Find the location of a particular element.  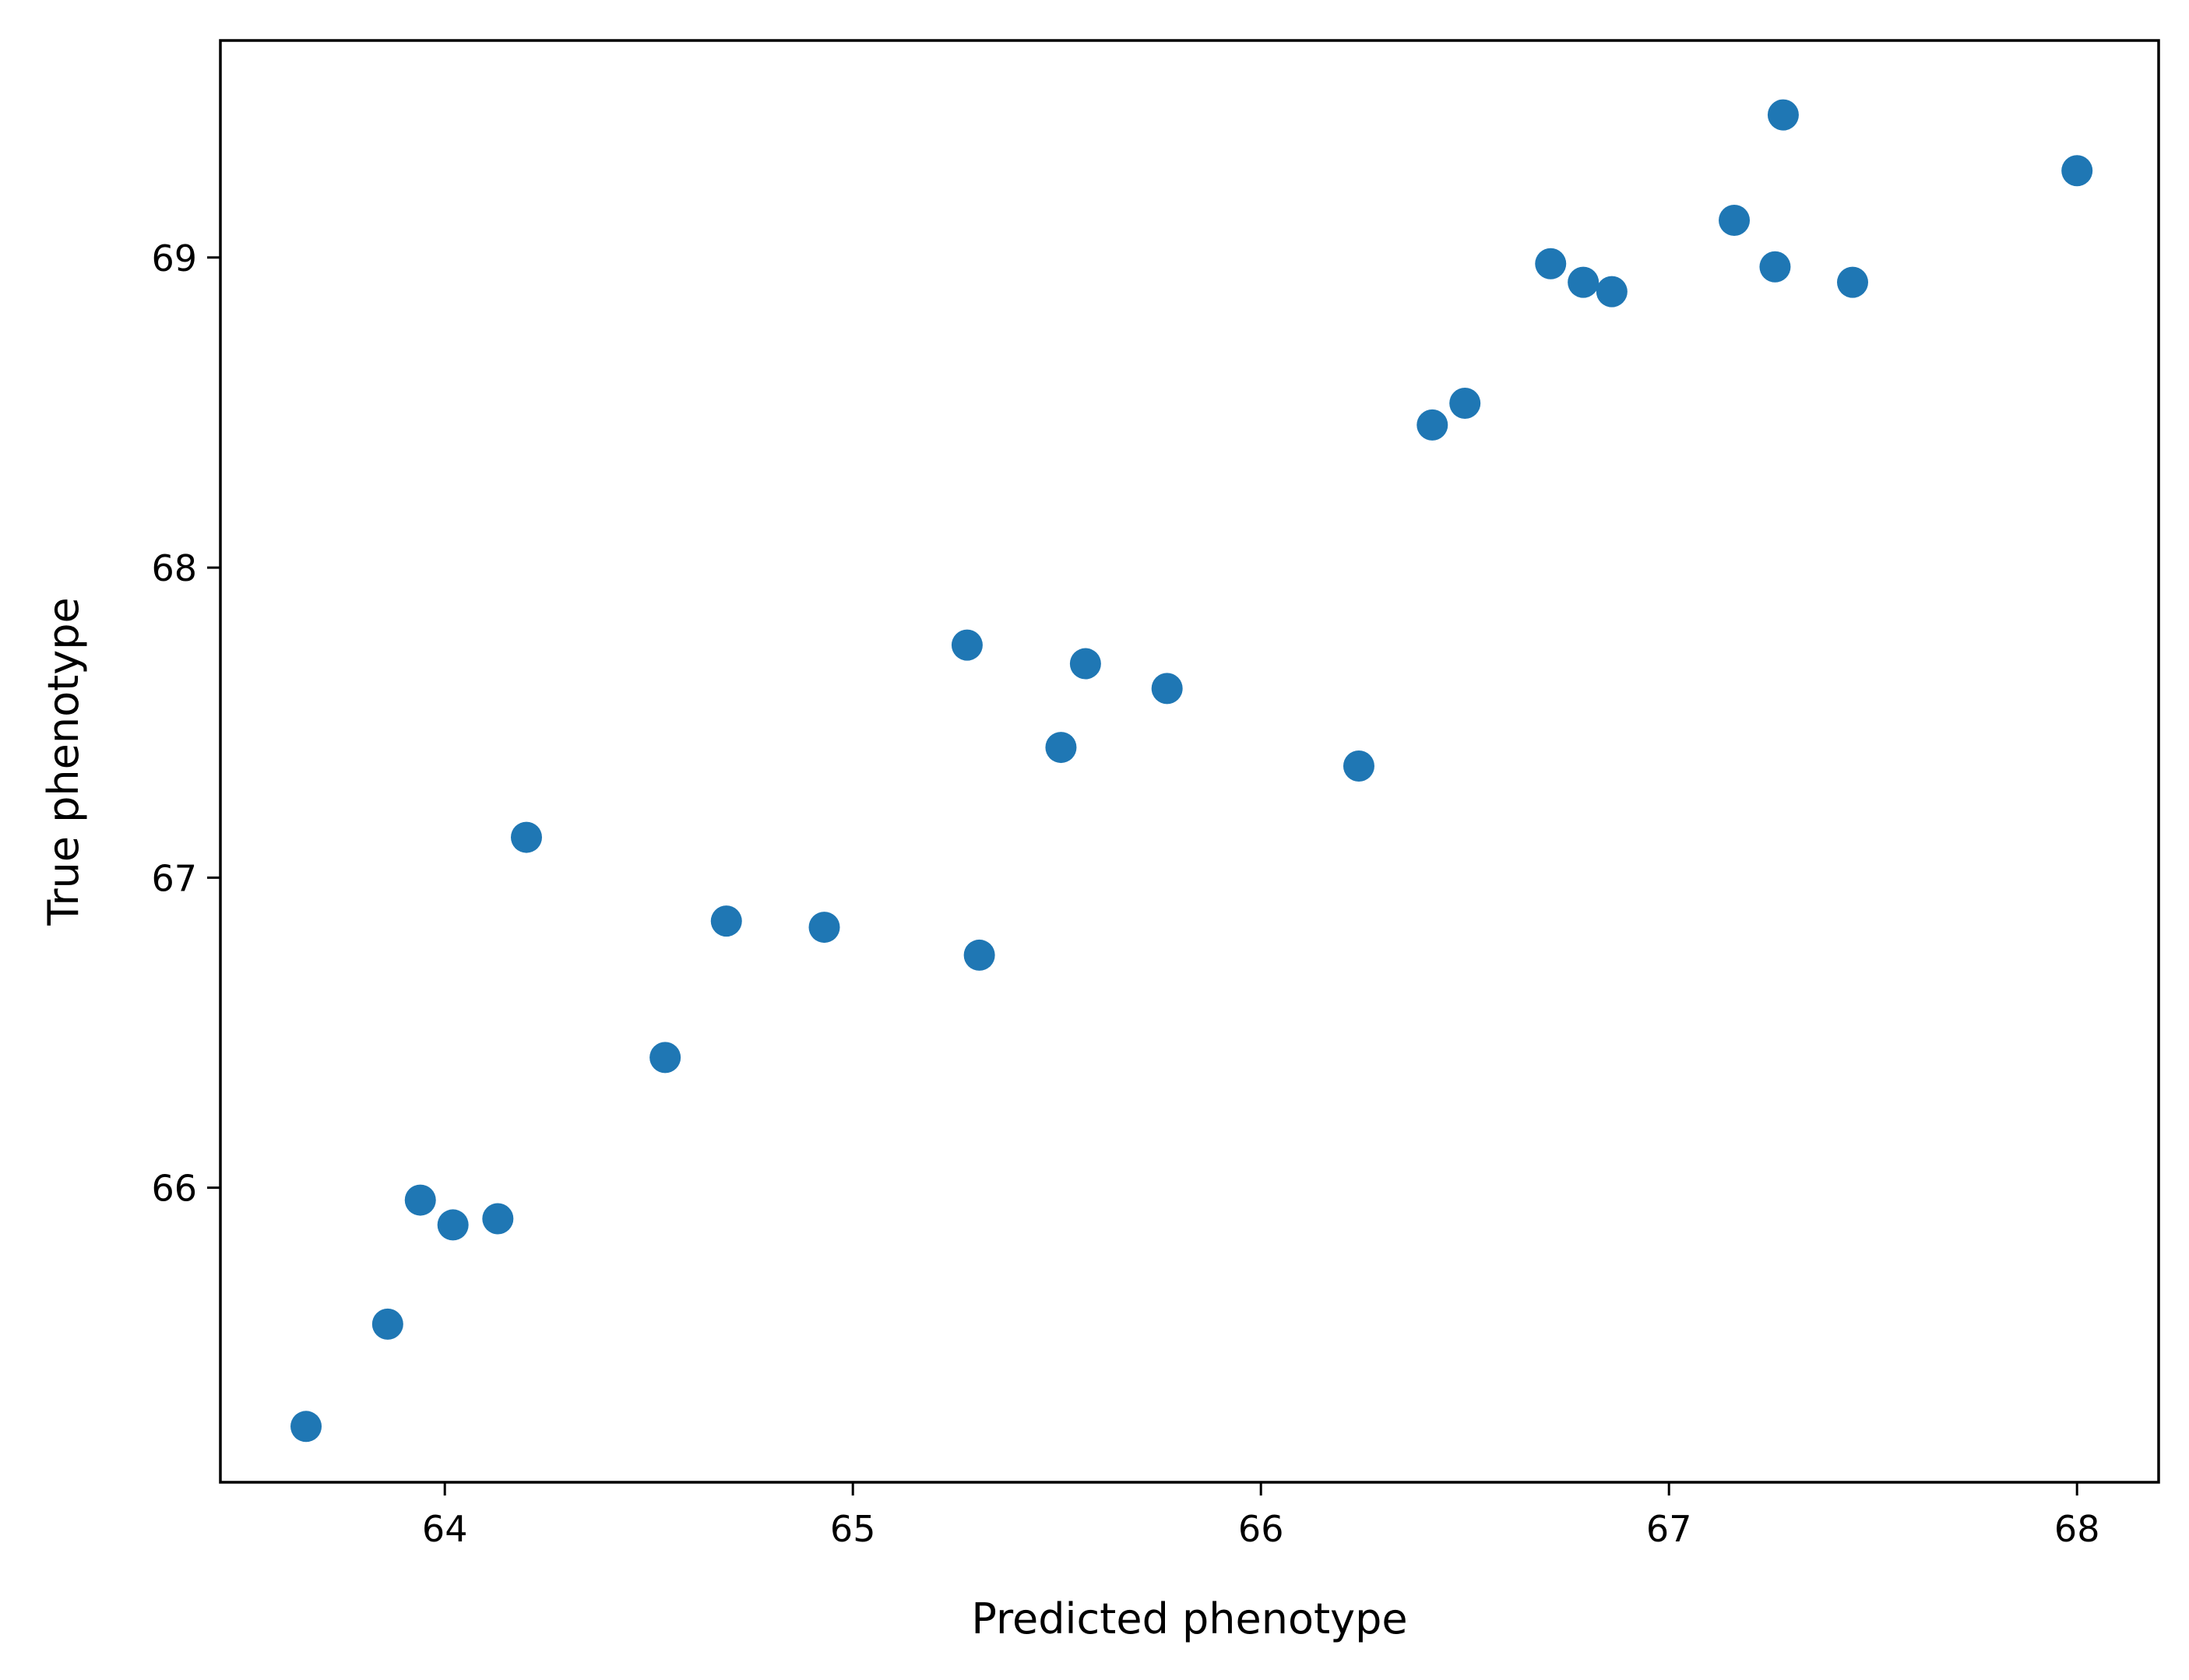

x-tick-label: 66 is located at coordinates (1261, 1529).